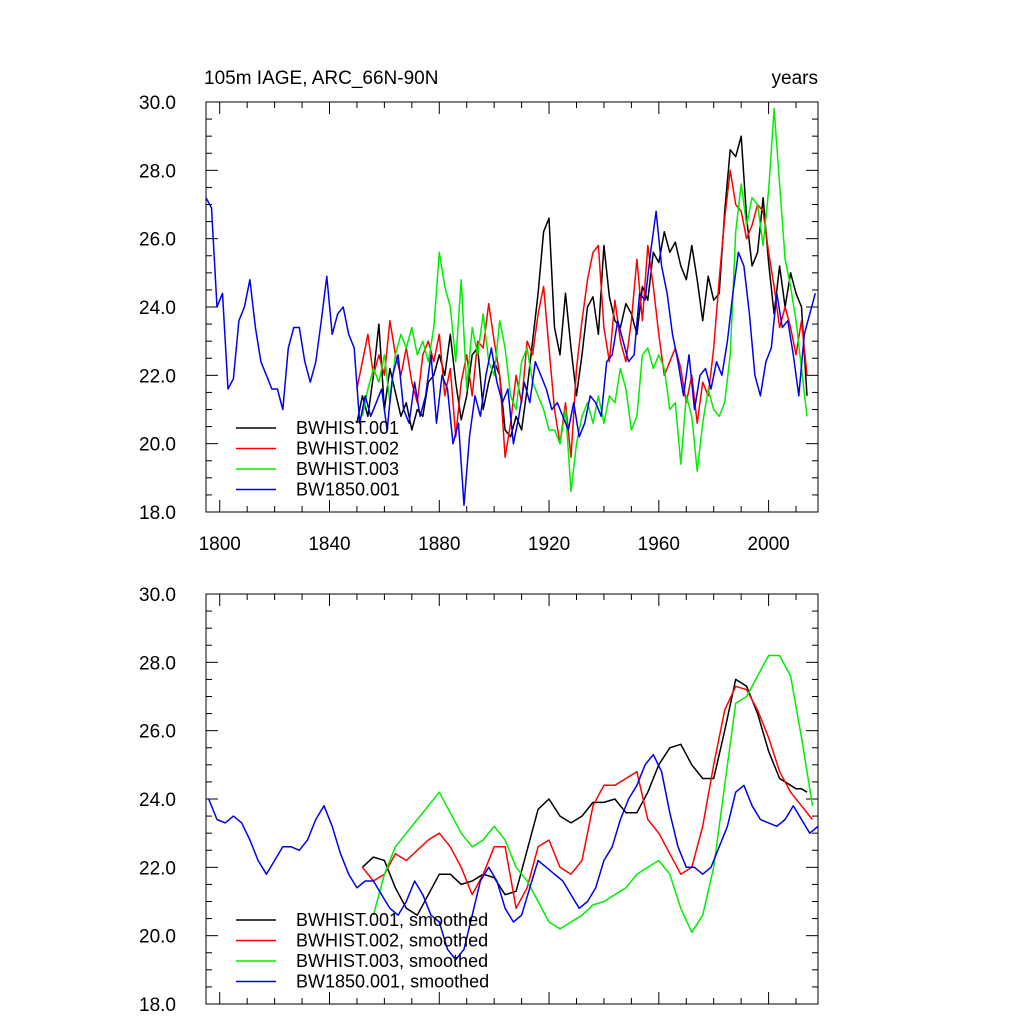  I want to click on x-tick-label: 2000, so click(768, 544).